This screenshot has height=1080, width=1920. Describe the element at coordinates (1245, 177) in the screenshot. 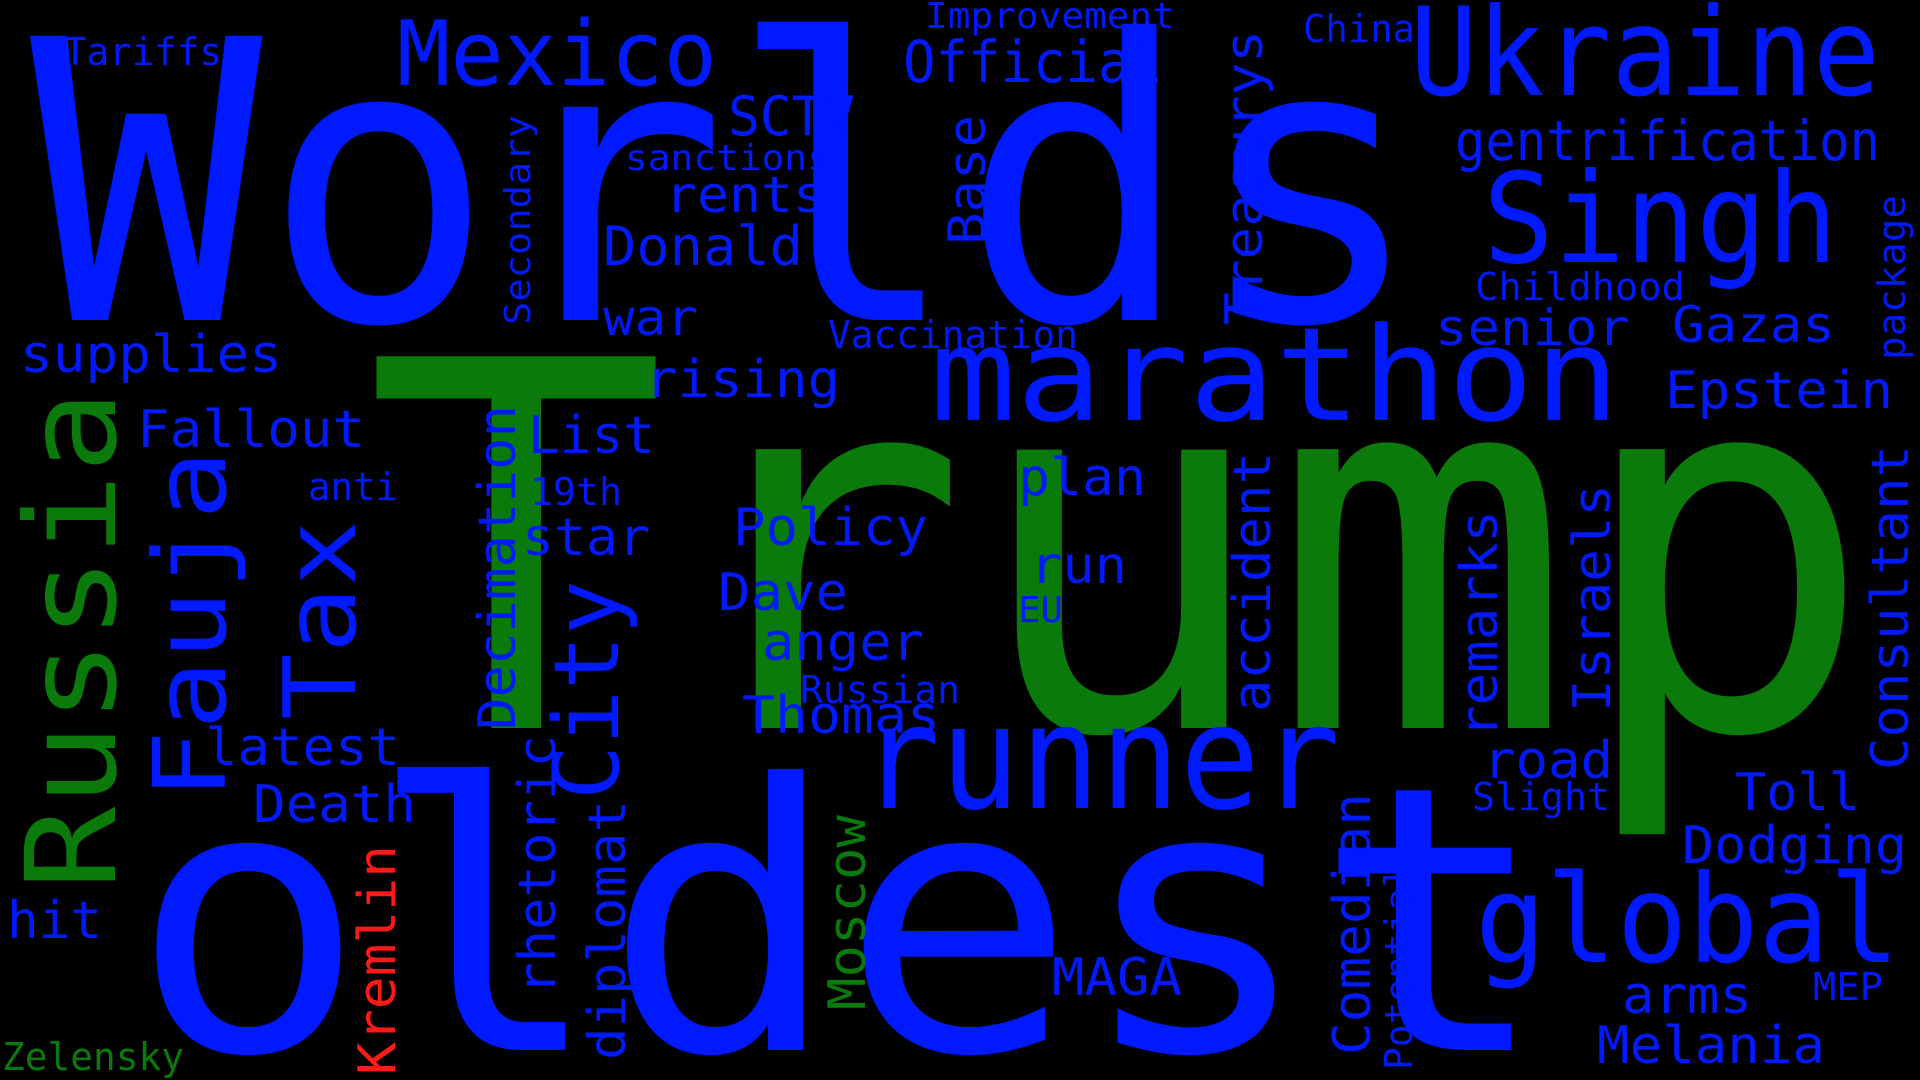

I see `word-treasurys: Treasurys` at that location.